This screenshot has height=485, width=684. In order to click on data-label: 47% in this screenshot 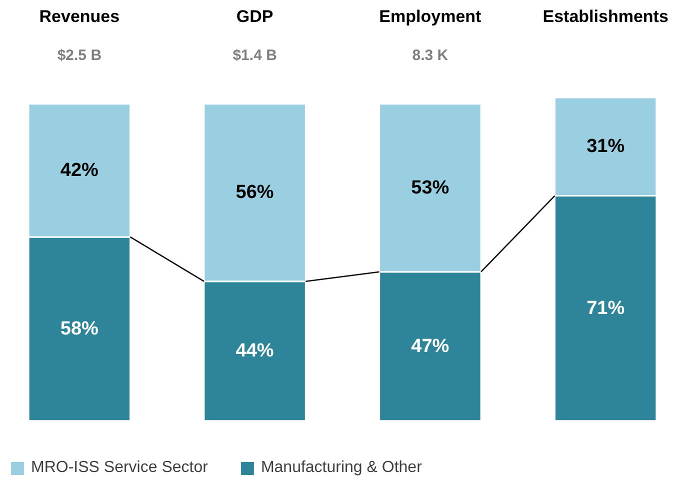, I will do `click(430, 346)`.